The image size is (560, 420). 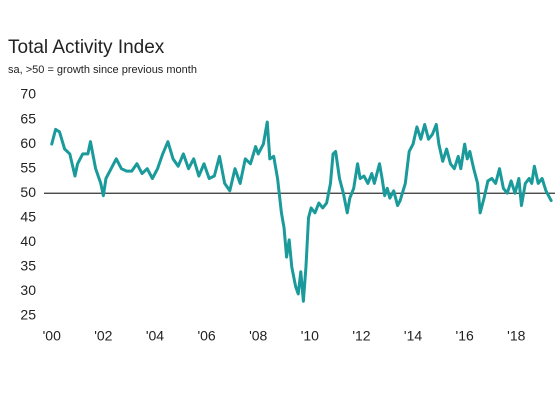 What do you see at coordinates (28, 290) in the screenshot?
I see `y-tick-label: 30` at bounding box center [28, 290].